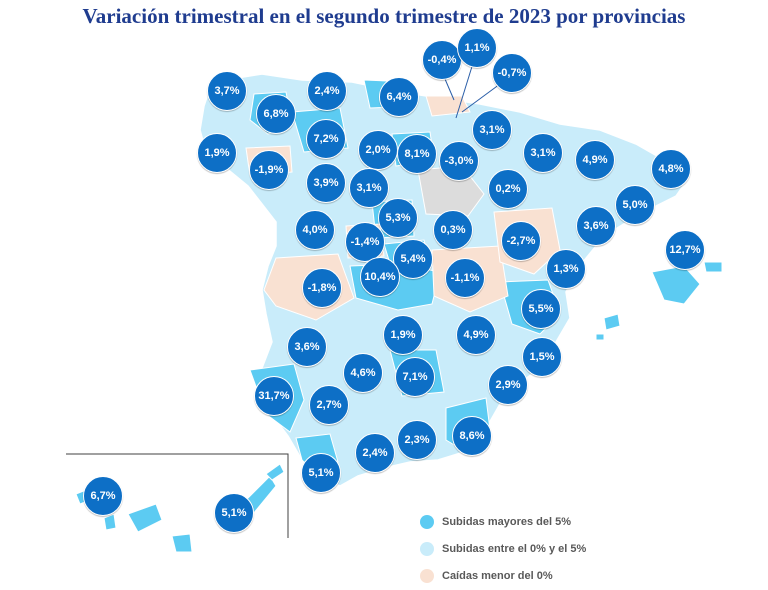 This screenshot has width=768, height=590. What do you see at coordinates (453, 230) in the screenshot?
I see `value-badge: 0,3%` at bounding box center [453, 230].